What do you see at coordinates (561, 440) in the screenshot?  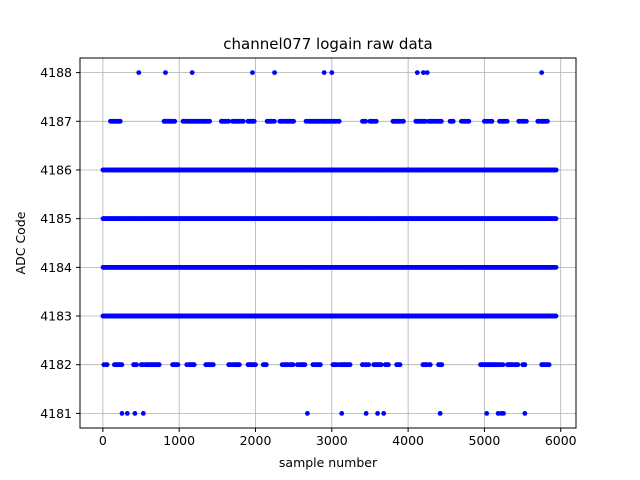 I see `x-tick-label: 6000` at bounding box center [561, 440].